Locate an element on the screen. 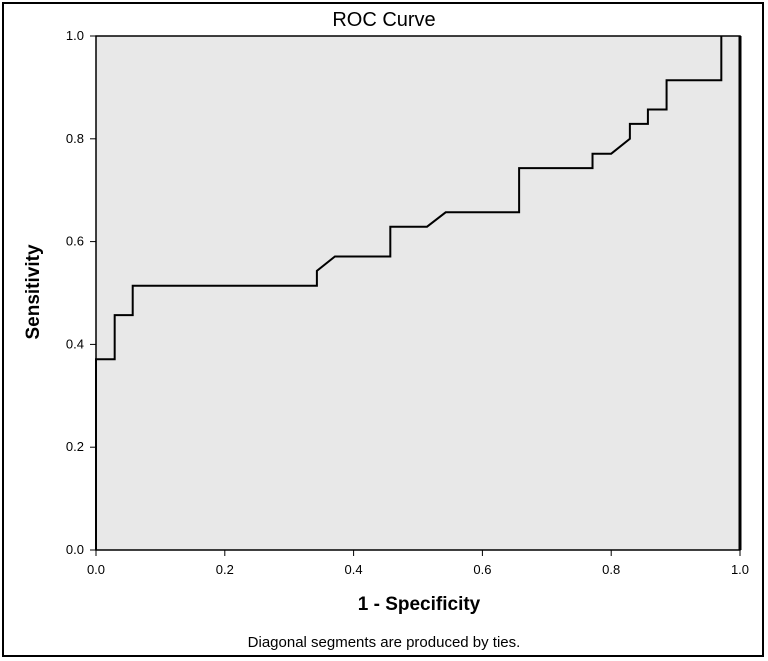 Image resolution: width=768 pixels, height=661 pixels. x-tick-label: 0.8 is located at coordinates (611, 569).